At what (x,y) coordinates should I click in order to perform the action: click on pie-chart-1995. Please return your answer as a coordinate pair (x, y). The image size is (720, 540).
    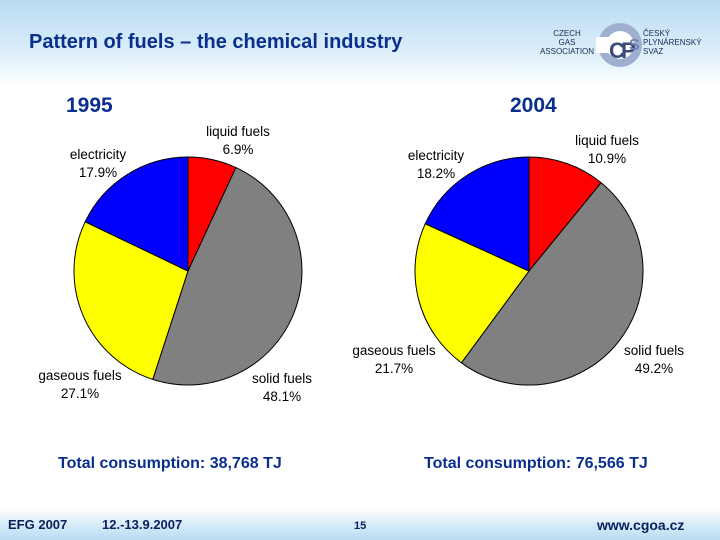
    Looking at the image, I should click on (188, 271).